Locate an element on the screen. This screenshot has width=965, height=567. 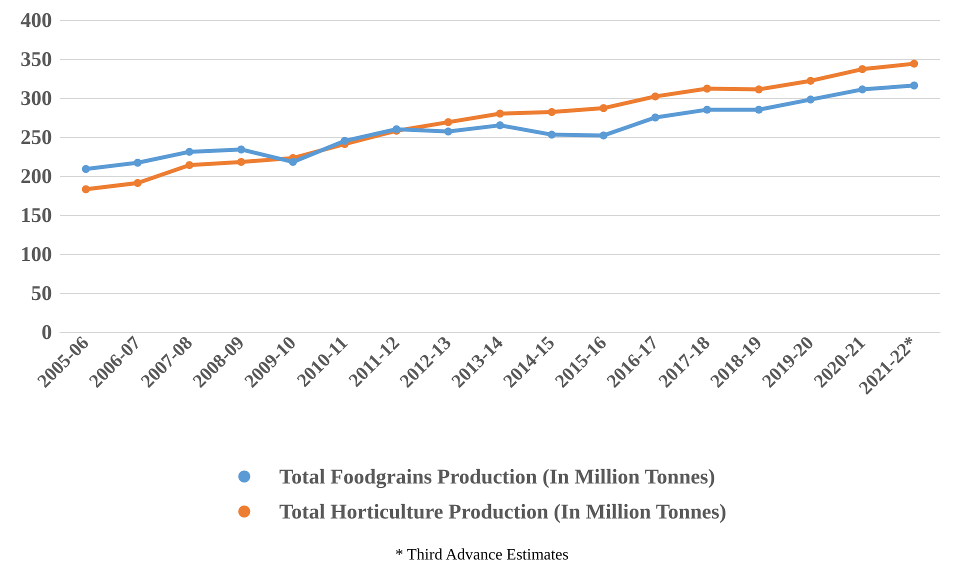
y-tick-label: 100 is located at coordinates (36, 254).